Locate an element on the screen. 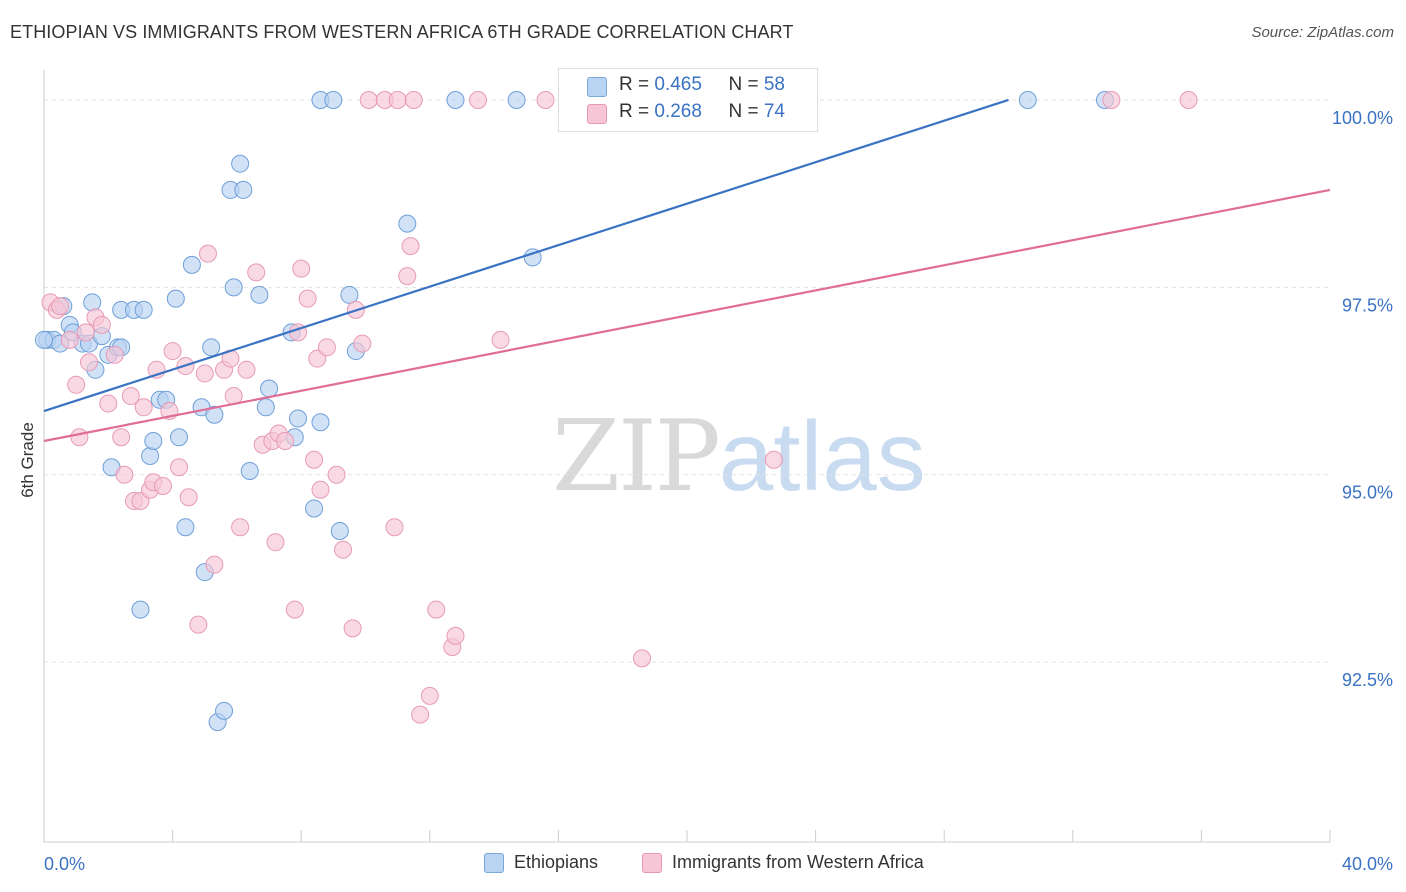 This screenshot has height=892, width=1406. legend-row-pink: R = 0.268 N = 74 is located at coordinates (702, 114).